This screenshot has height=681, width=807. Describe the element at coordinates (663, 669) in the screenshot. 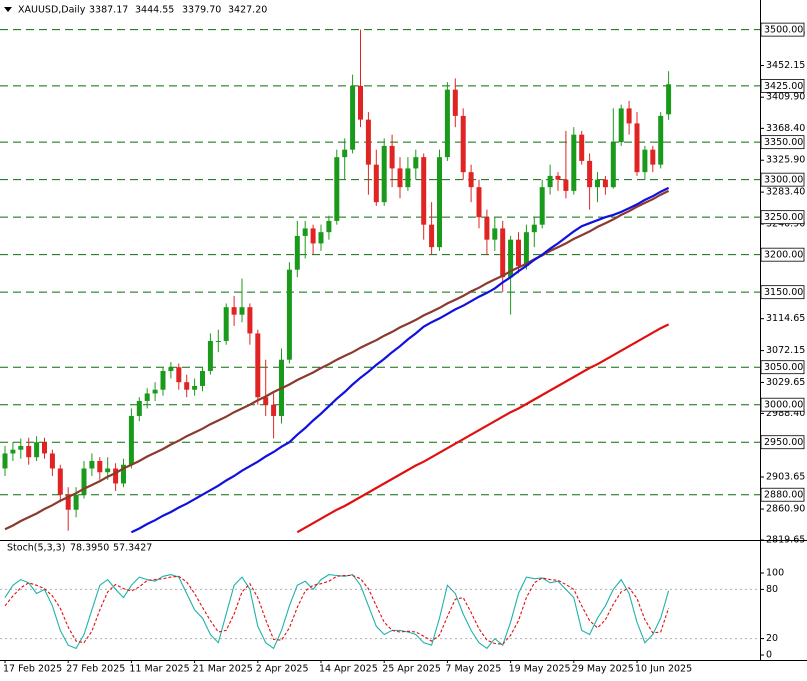

I see `x-tick-label: 10 Jun 2025` at that location.